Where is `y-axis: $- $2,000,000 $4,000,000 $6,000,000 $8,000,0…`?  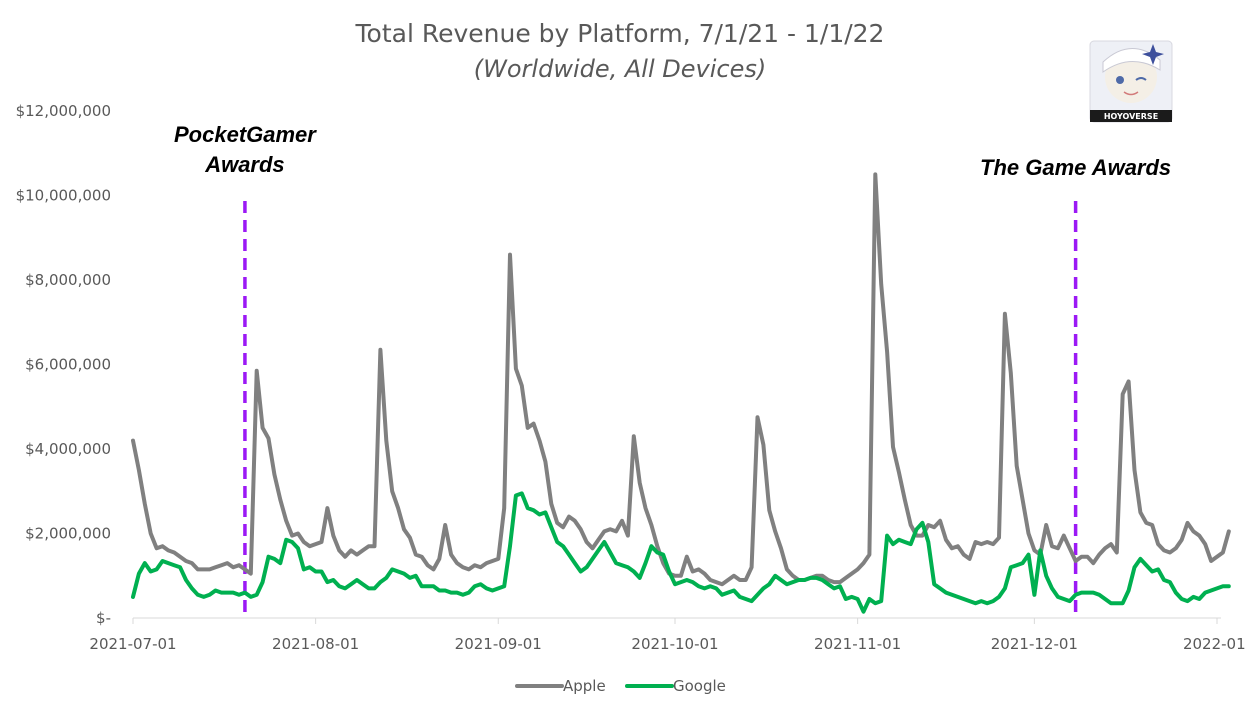
y-axis: $- $2,000,000 $4,000,000 $6,000,000 $8,000,0… is located at coordinates (63, 364).